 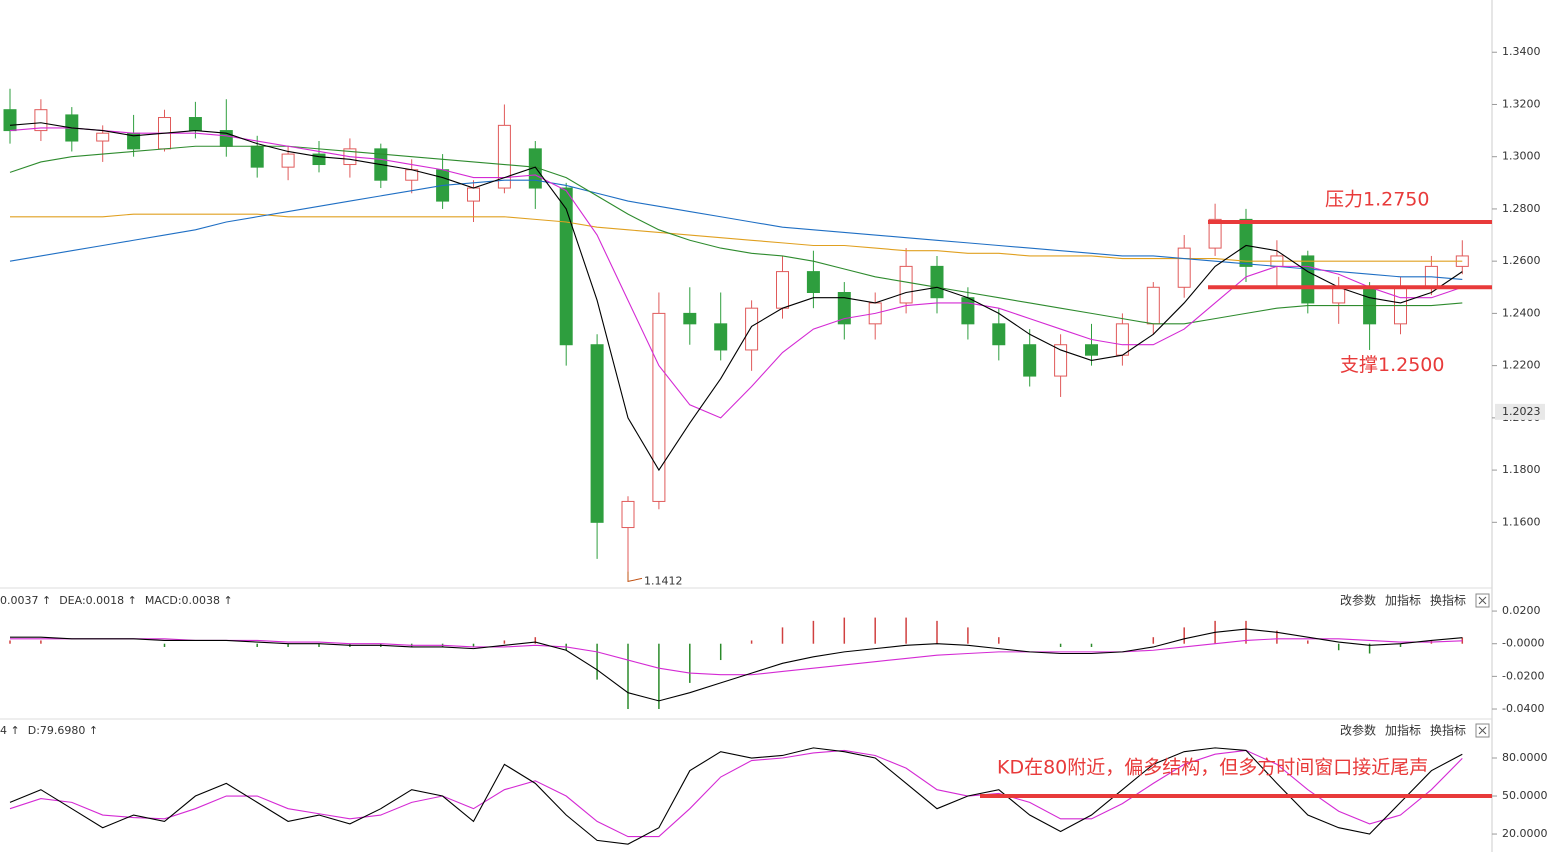 I want to click on y-tick-label: 50.0000, so click(x=1524, y=795).